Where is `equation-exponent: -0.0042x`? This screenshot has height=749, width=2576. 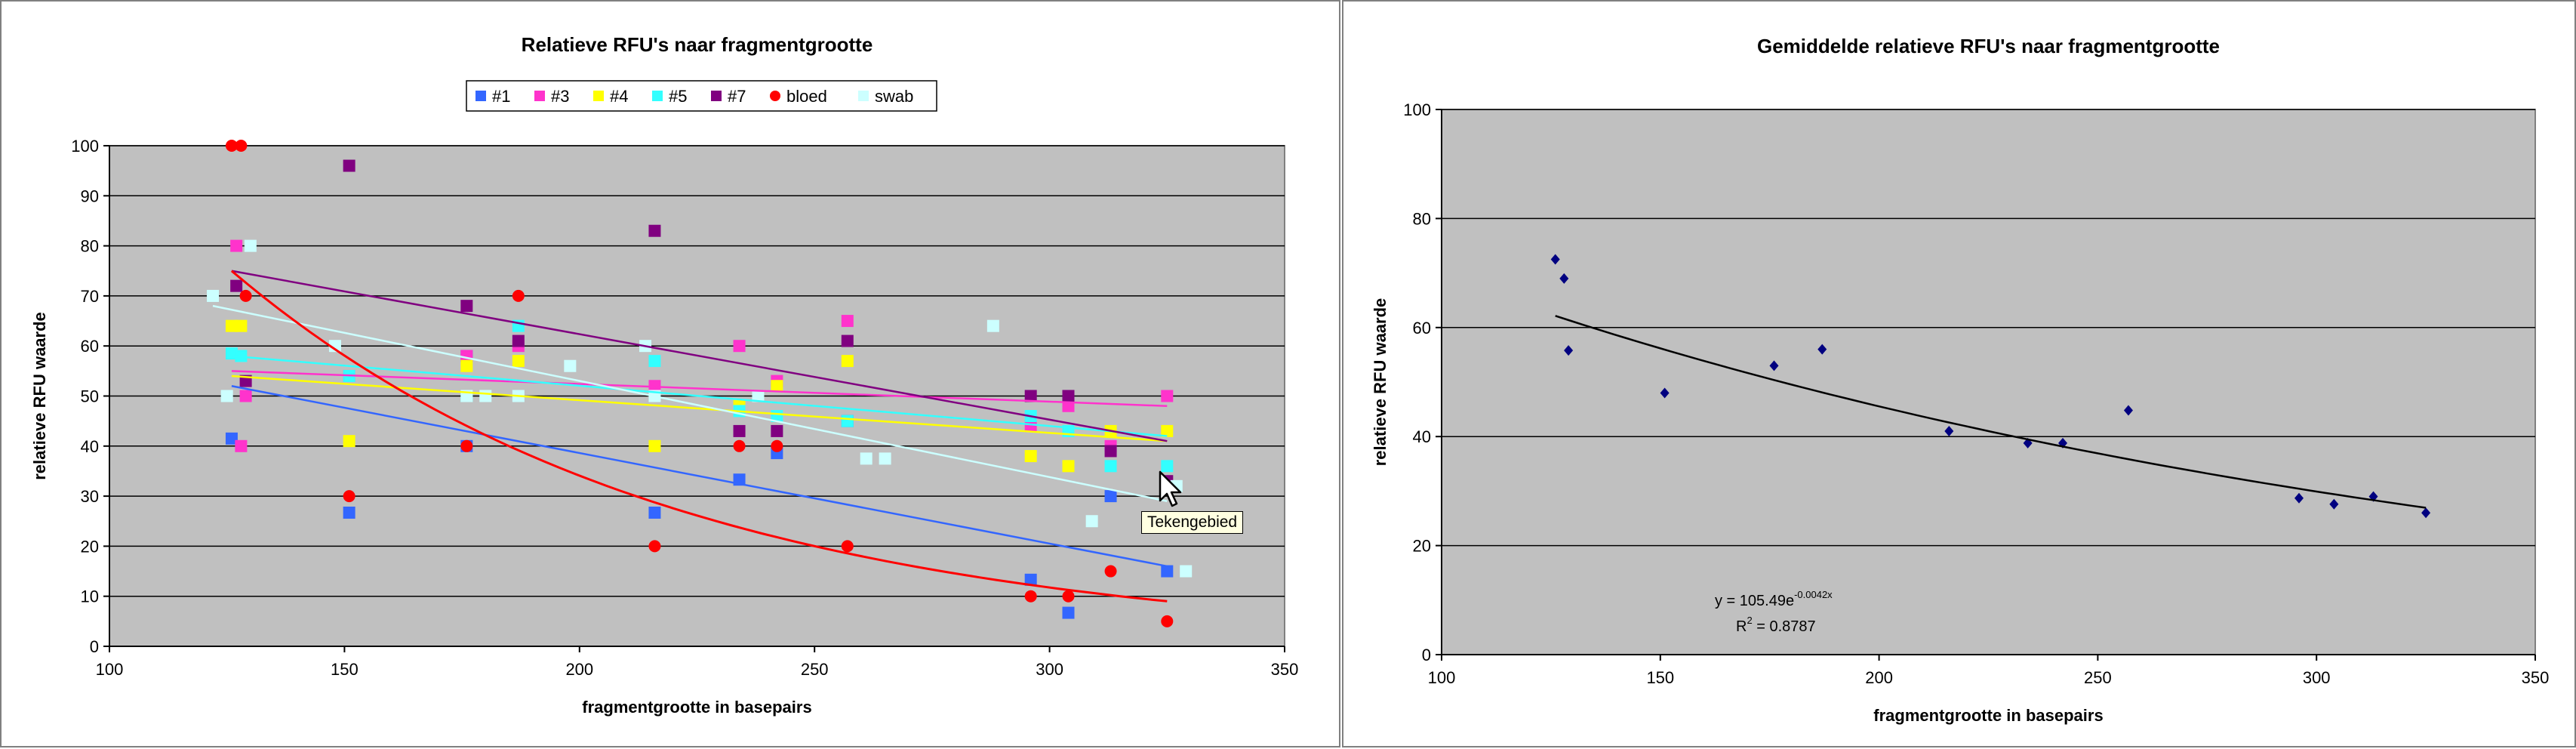 equation-exponent: -0.0042x is located at coordinates (1813, 594).